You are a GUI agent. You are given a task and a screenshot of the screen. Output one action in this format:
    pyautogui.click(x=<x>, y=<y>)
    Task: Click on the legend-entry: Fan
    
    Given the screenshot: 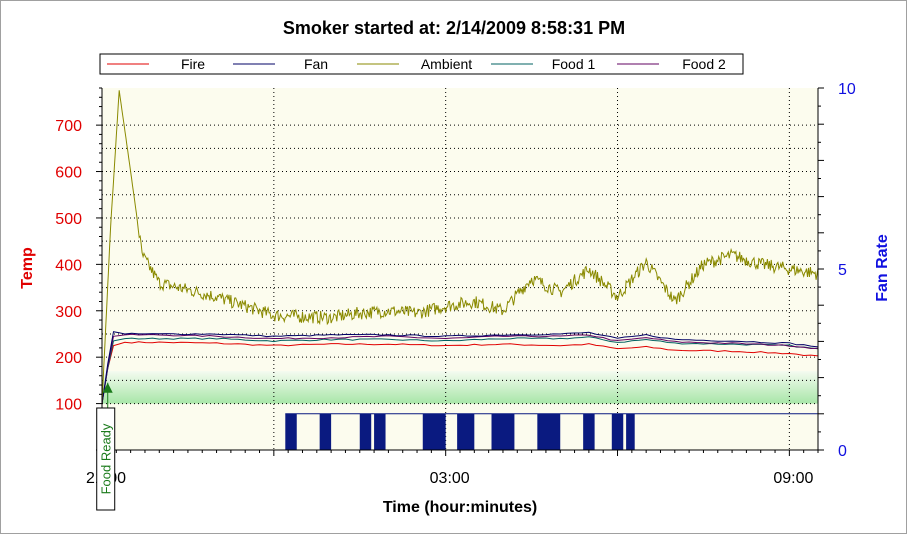 What is the action you would take?
    pyautogui.click(x=316, y=64)
    